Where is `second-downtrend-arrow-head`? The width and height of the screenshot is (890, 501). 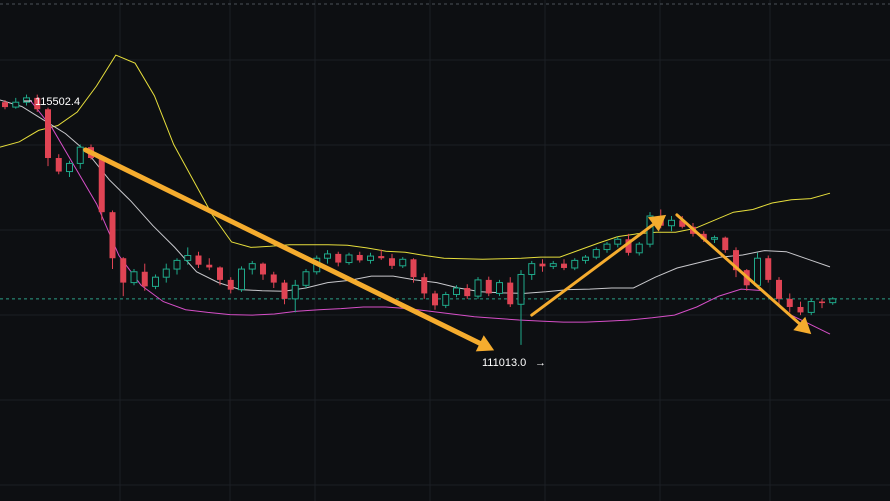 second-downtrend-arrow-head is located at coordinates (802, 325).